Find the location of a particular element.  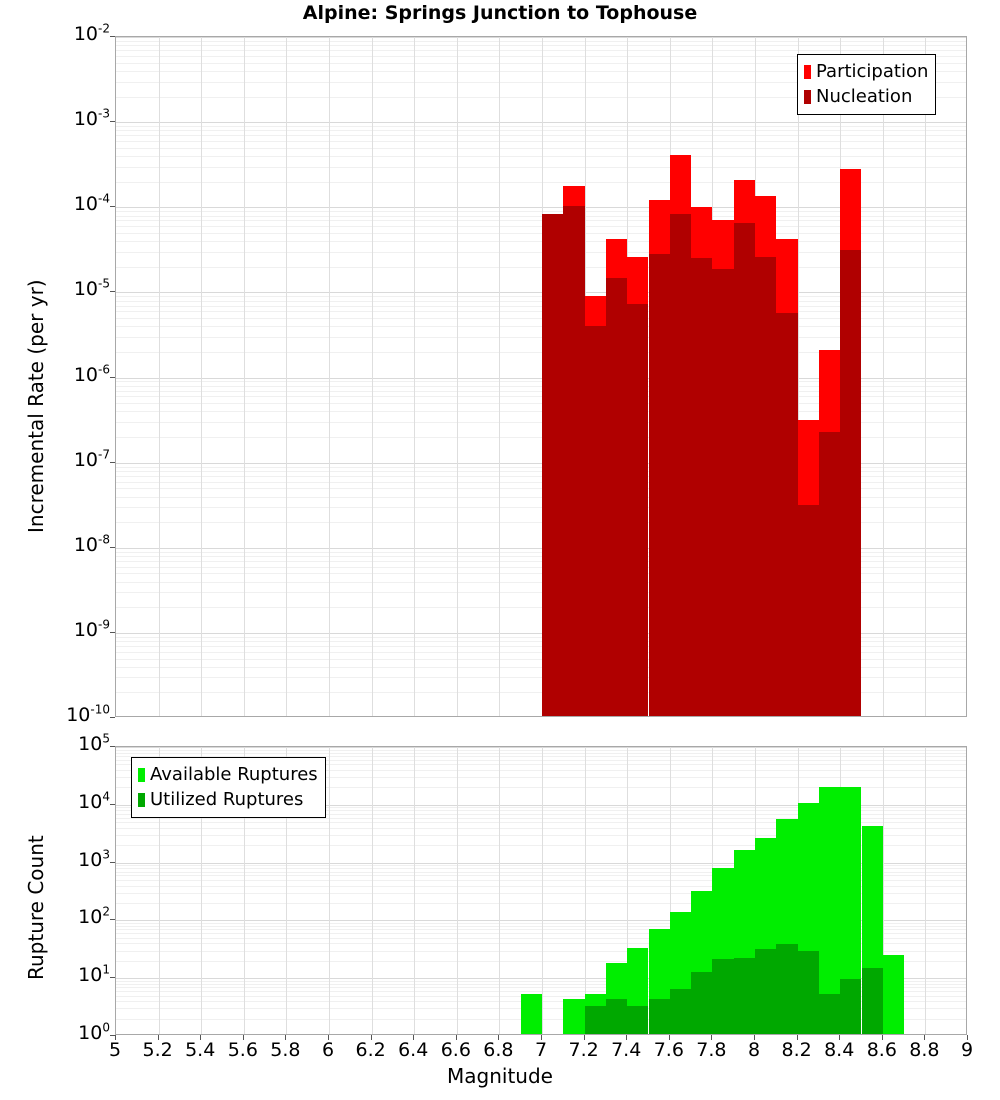

y-tick-label: 10⁻⁵ is located at coordinates (91, 289).